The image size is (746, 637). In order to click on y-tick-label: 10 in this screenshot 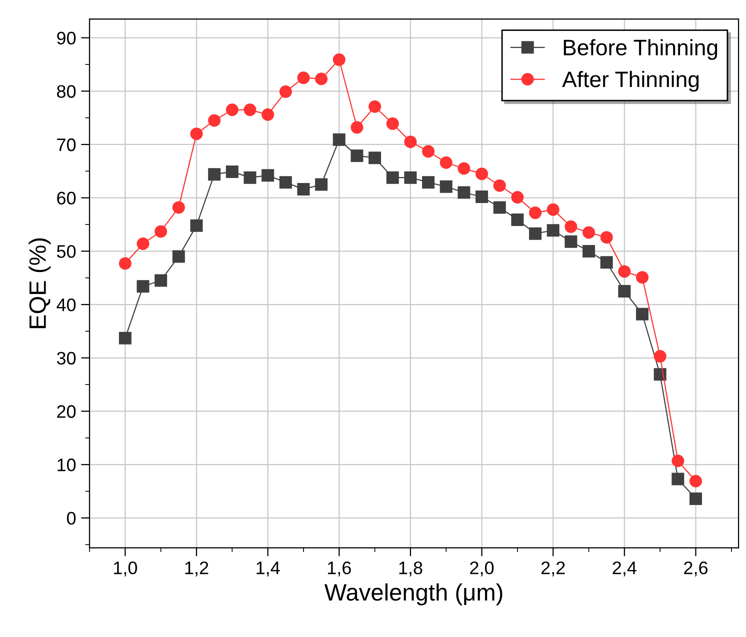, I will do `click(67, 465)`.